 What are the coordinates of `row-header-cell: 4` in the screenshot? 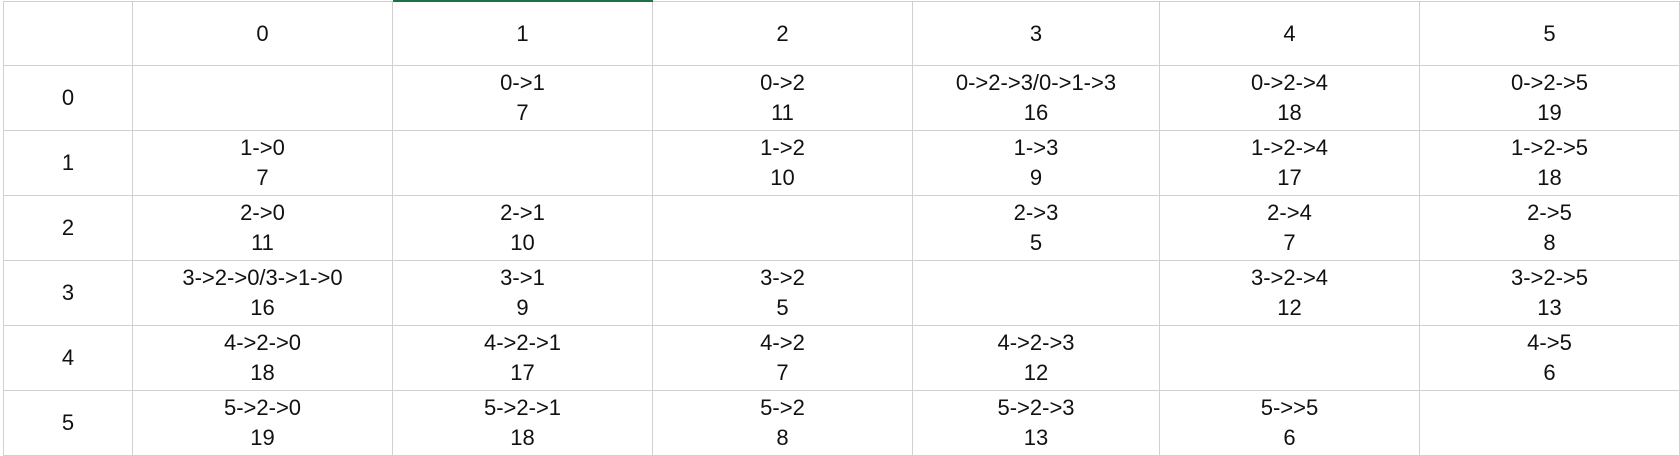 It's located at (68, 358).